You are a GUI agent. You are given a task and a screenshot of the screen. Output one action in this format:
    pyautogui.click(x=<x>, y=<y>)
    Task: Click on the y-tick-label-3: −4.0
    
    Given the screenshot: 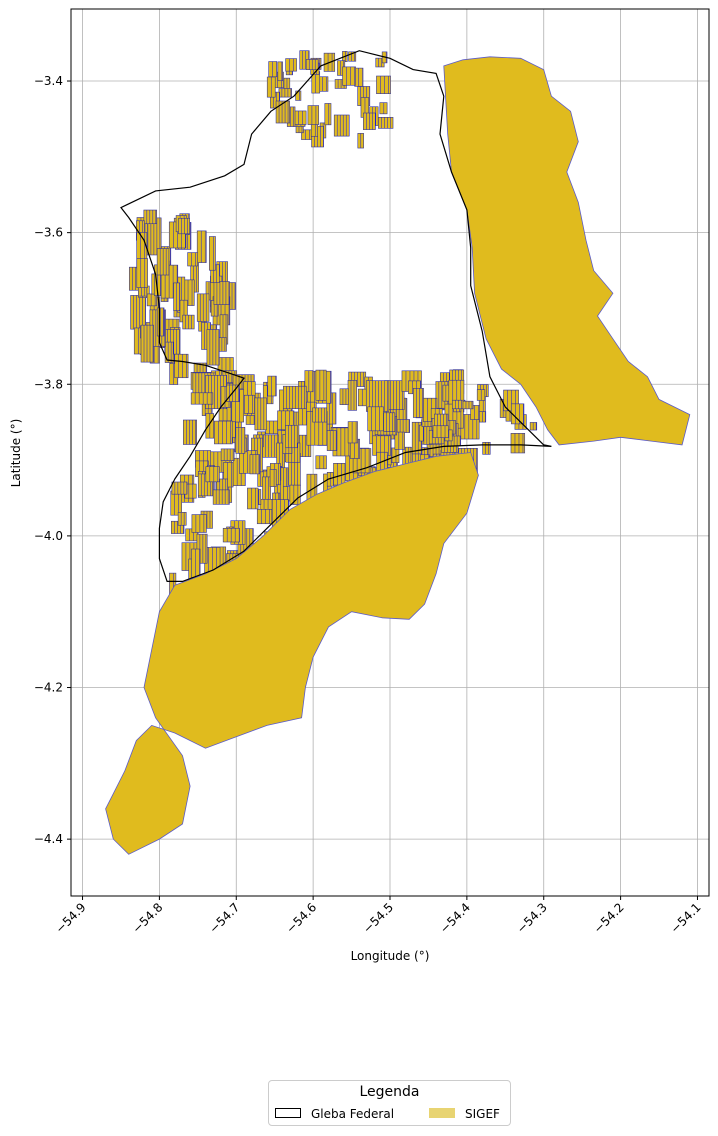 What is the action you would take?
    pyautogui.click(x=48, y=536)
    